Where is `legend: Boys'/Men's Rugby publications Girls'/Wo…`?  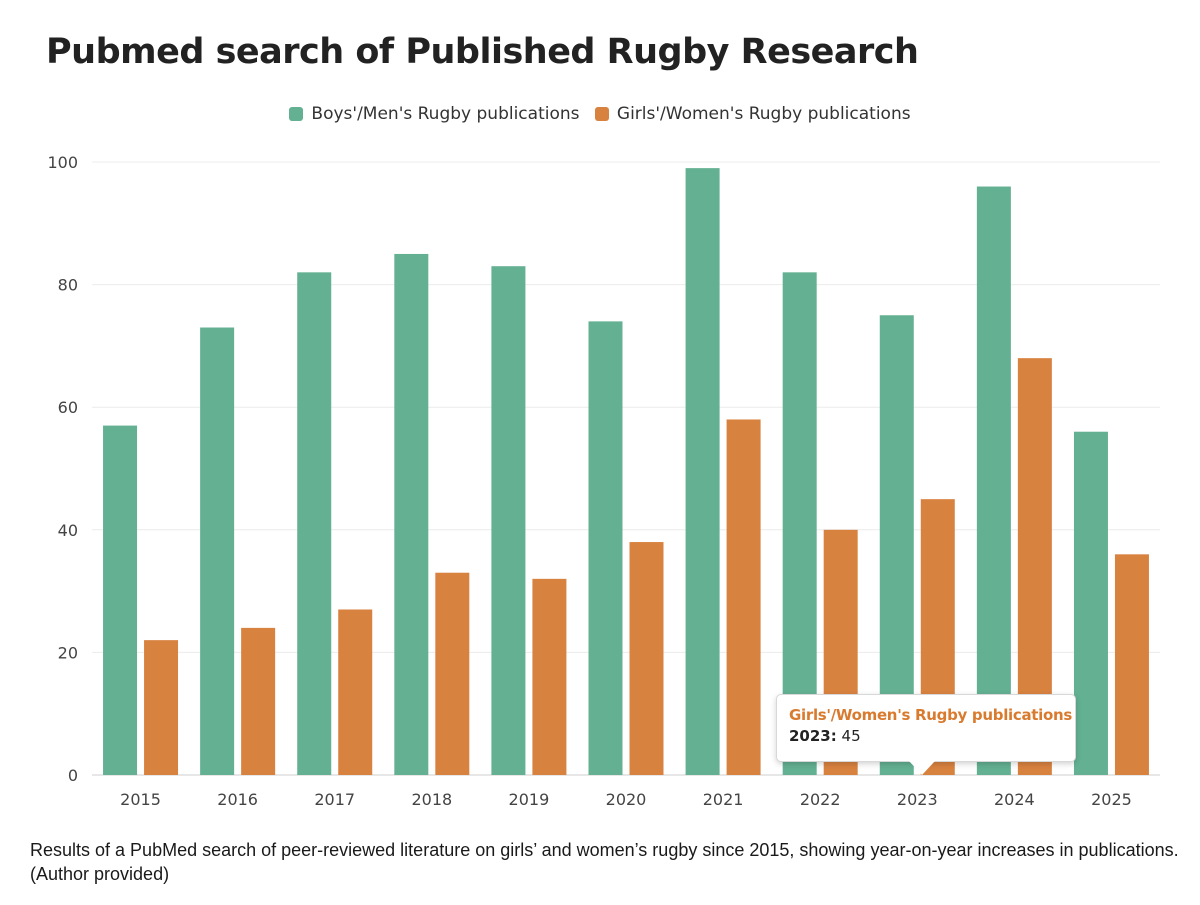
legend: Boys'/Men's Rugby publications Girls'/Wo… is located at coordinates (600, 115).